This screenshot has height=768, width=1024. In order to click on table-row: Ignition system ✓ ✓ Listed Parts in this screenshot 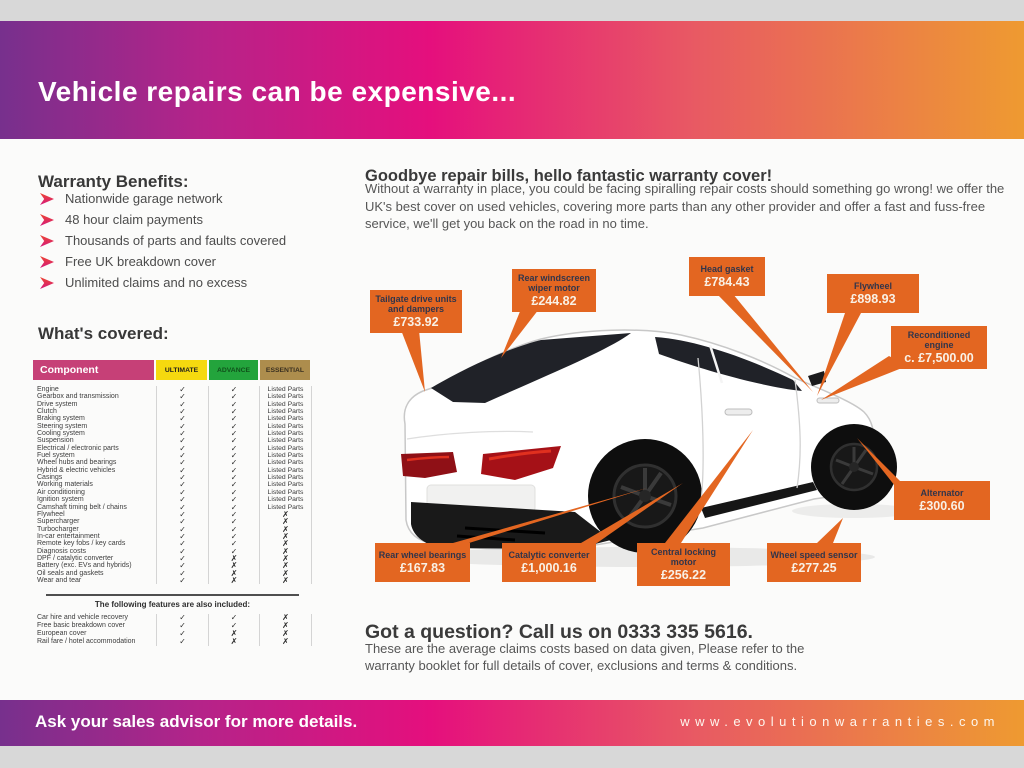, I will do `click(172, 500)`.